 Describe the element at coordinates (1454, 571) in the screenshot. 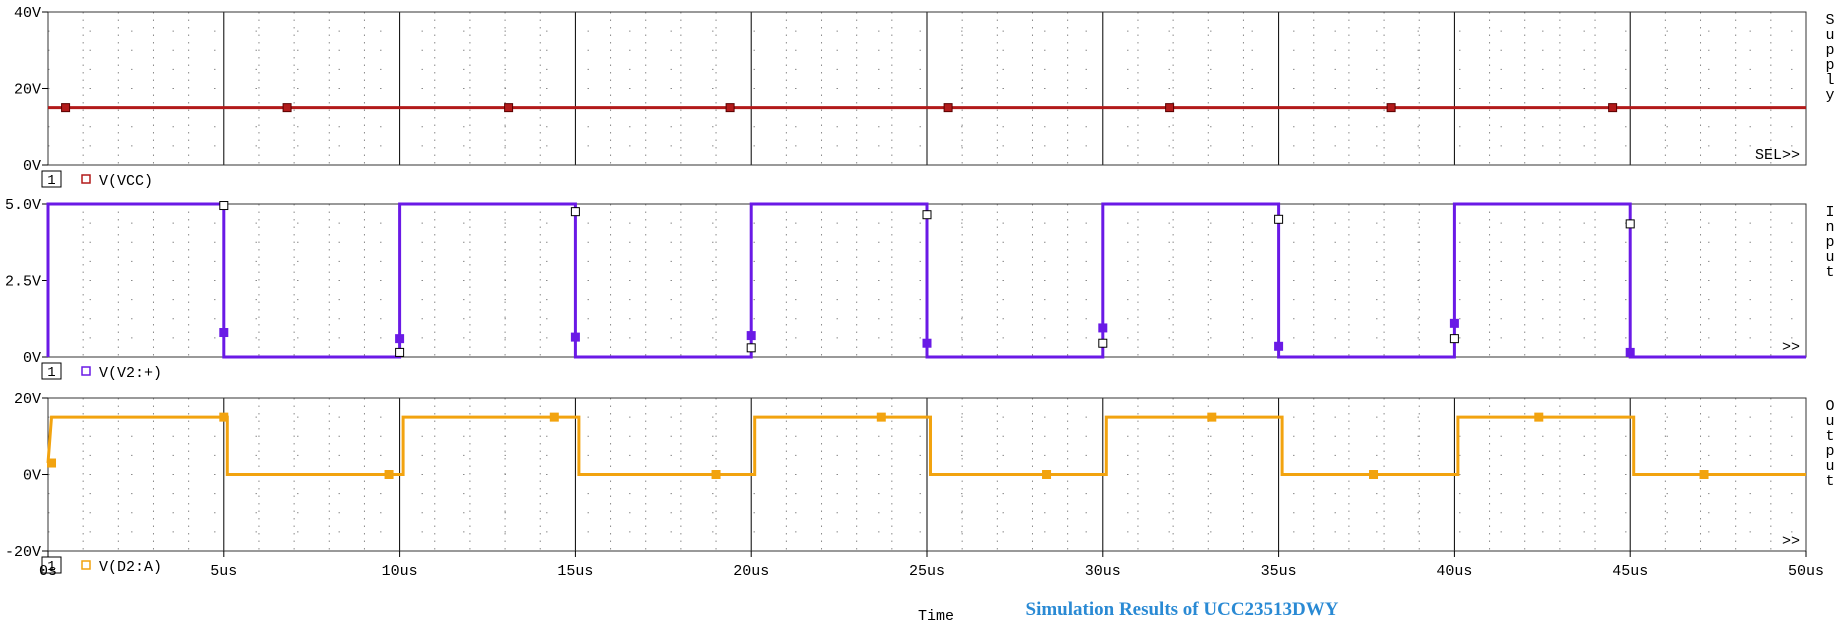

I see `x-tick-label: 40us` at that location.